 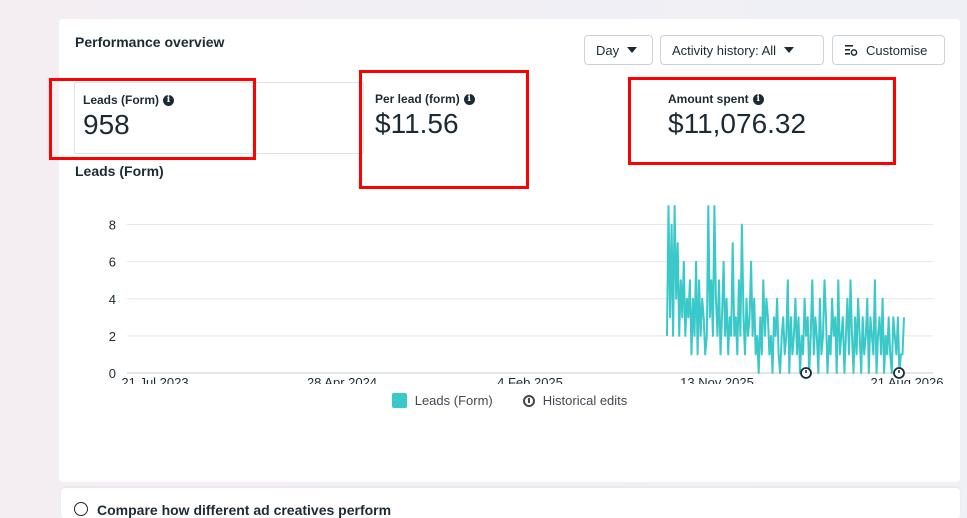 What do you see at coordinates (112, 299) in the screenshot?
I see `y-tick-label: 4` at bounding box center [112, 299].